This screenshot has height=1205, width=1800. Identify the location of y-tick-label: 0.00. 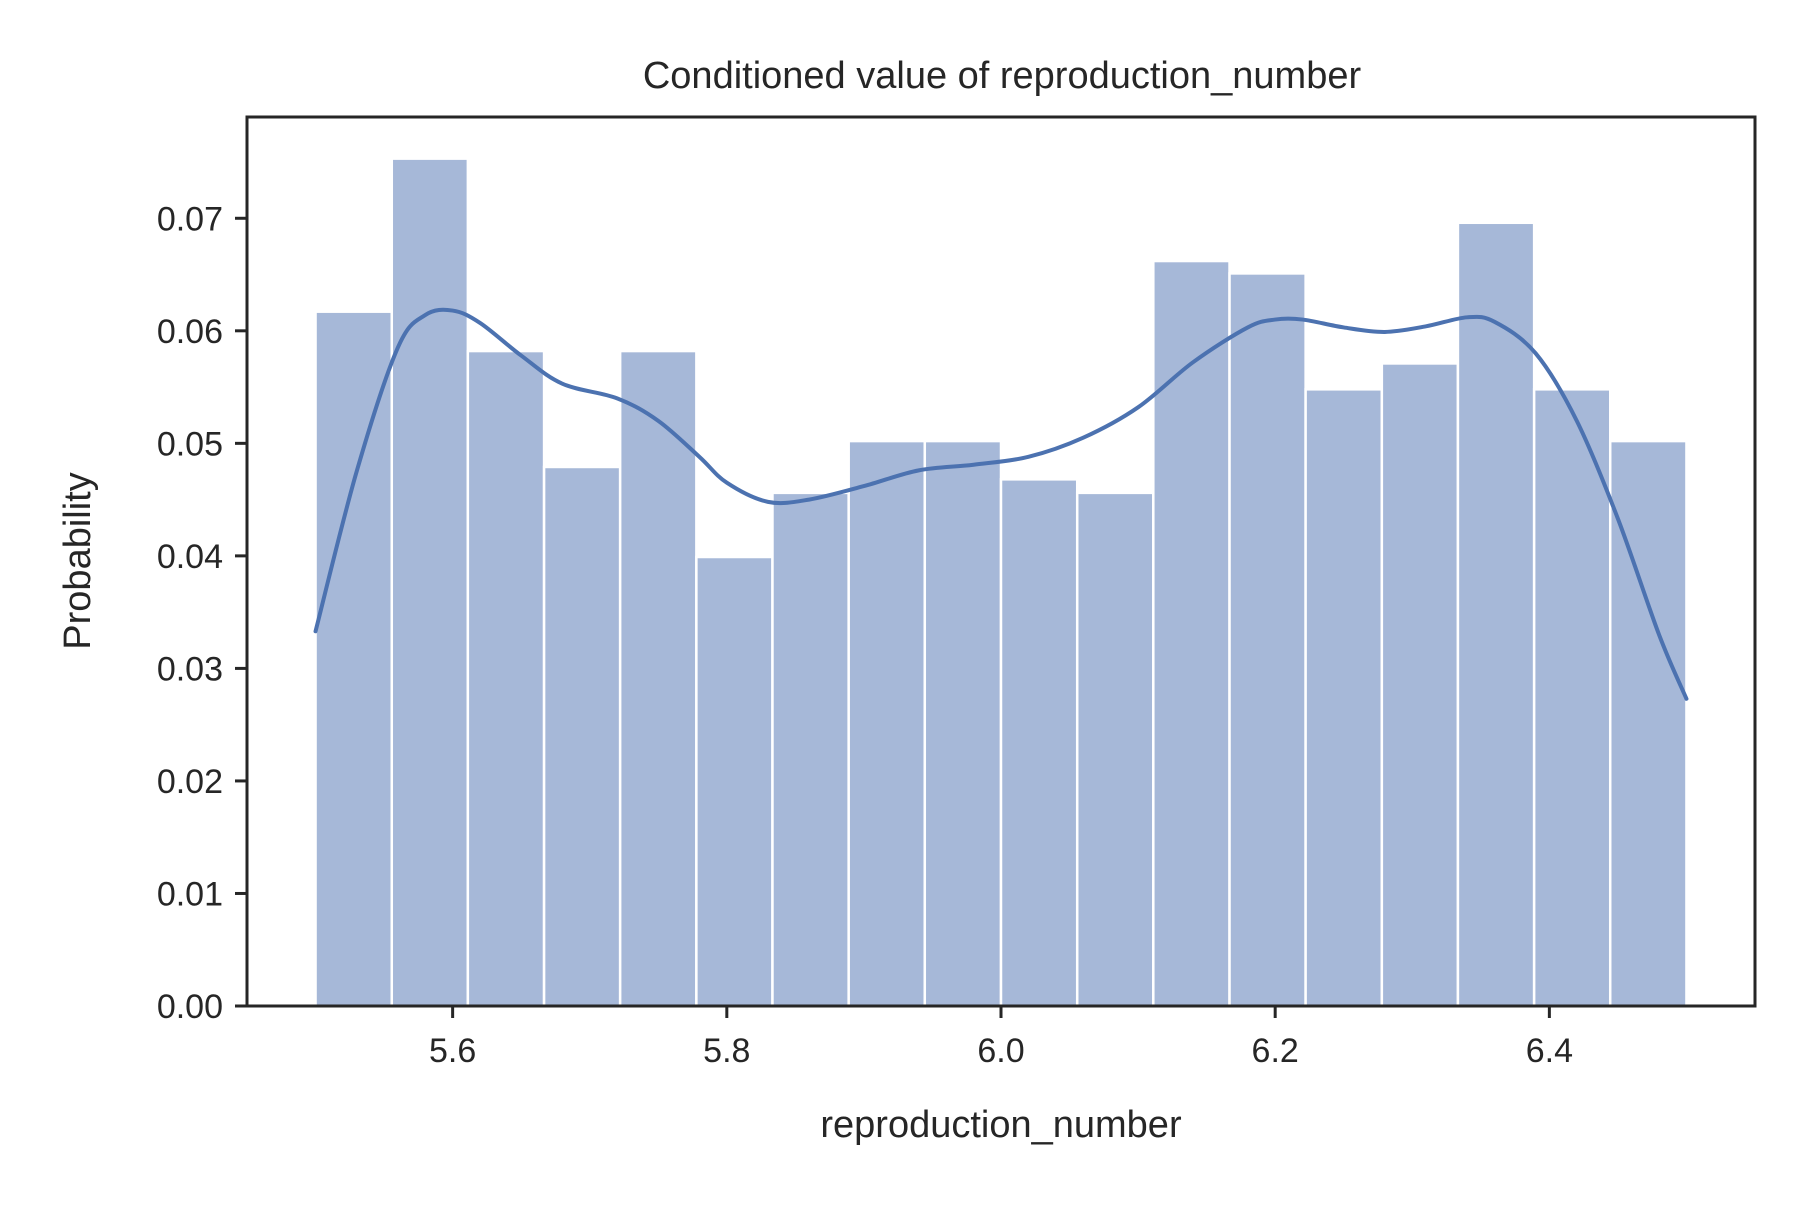
(190, 1007).